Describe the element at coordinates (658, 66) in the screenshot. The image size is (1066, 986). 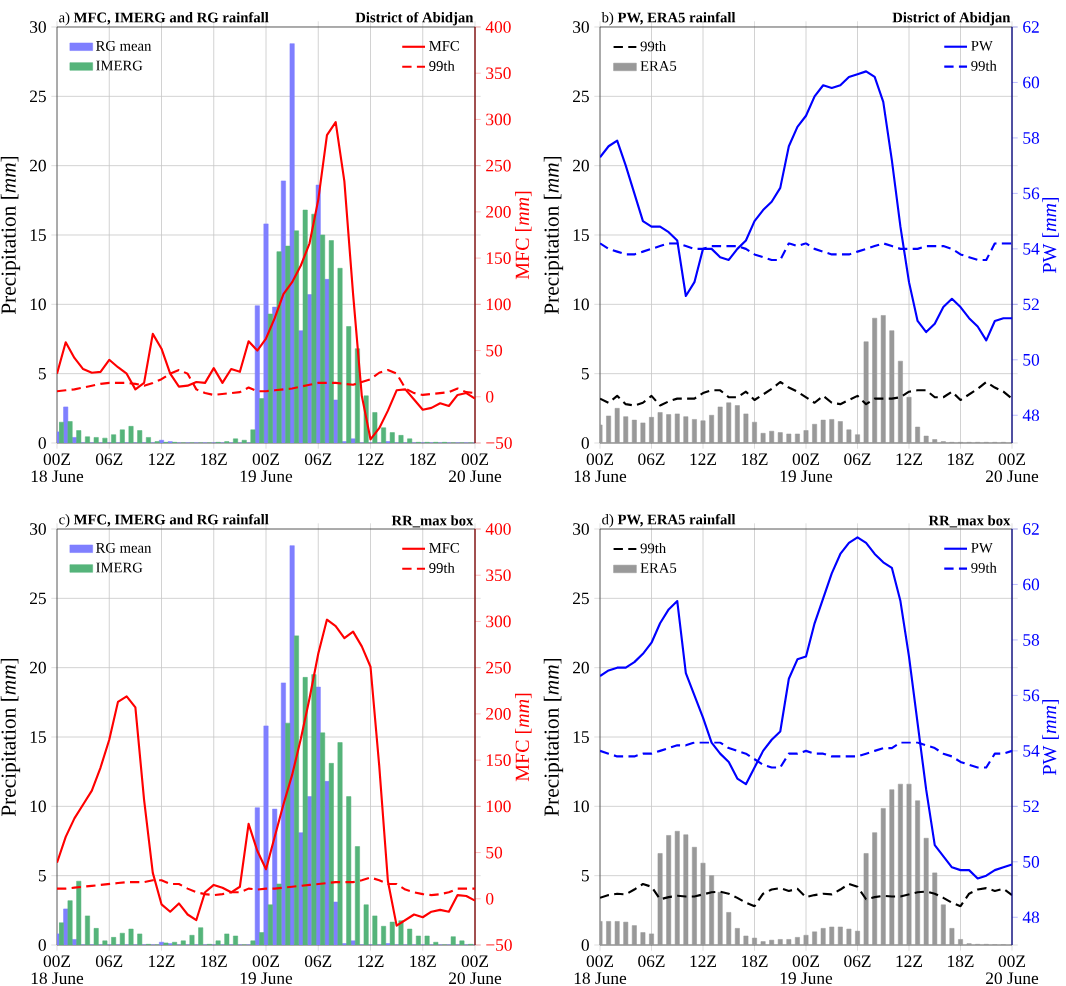
I see `legend-label: ERA5` at that location.